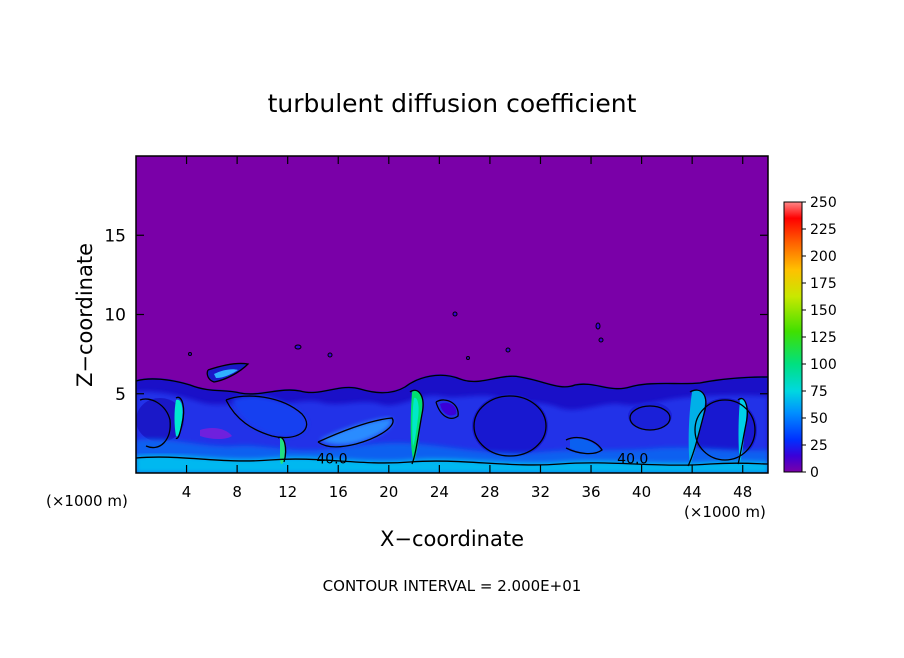  I want to click on heatmap-field, so click(452, 418).